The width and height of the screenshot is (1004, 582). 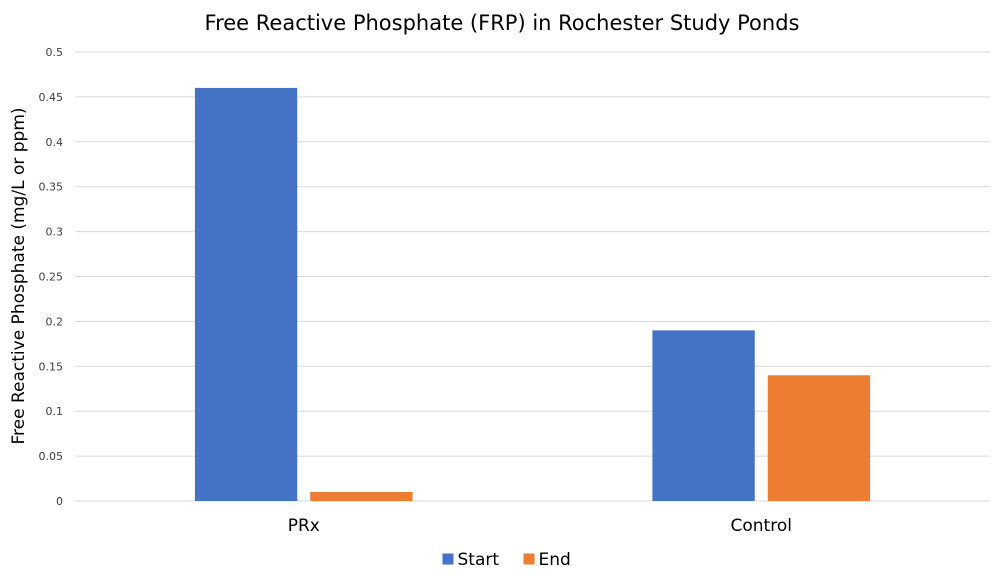 What do you see at coordinates (51, 366) in the screenshot?
I see `y-tick-label: 0.15` at bounding box center [51, 366].